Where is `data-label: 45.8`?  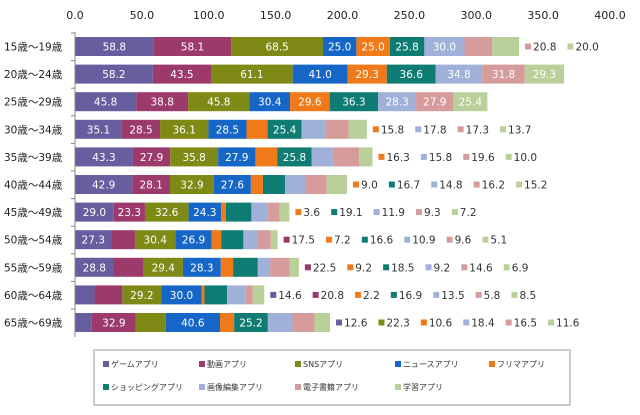 data-label: 45.8 is located at coordinates (218, 103).